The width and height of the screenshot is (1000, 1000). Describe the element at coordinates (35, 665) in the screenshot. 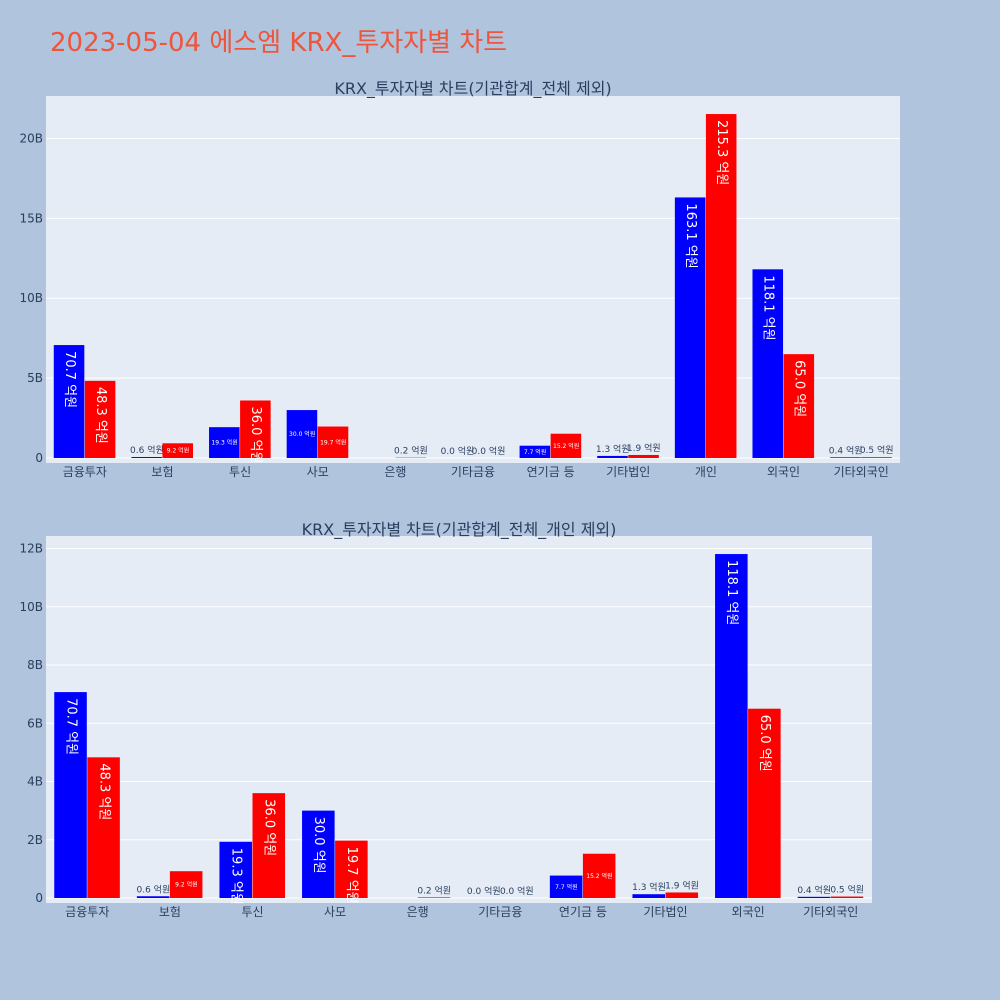

I see `y-tick-label: 8B` at that location.